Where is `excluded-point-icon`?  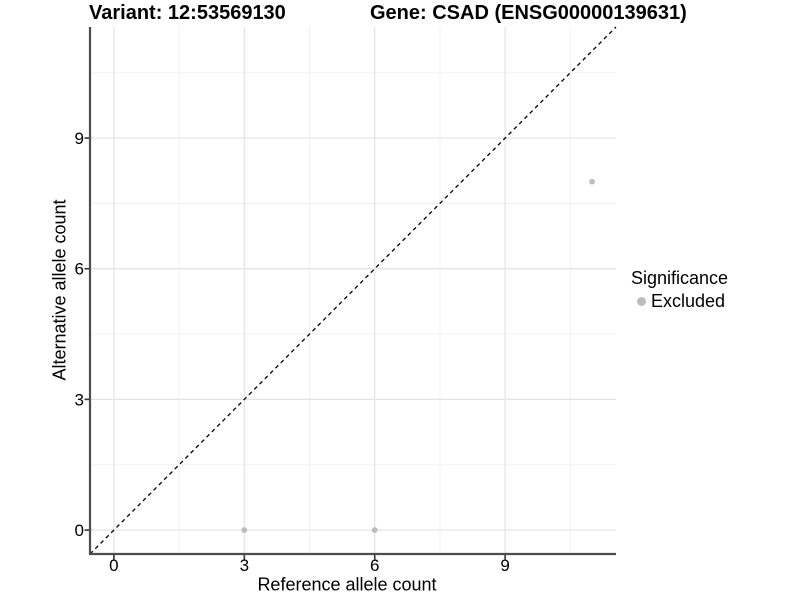
excluded-point-icon is located at coordinates (641, 301).